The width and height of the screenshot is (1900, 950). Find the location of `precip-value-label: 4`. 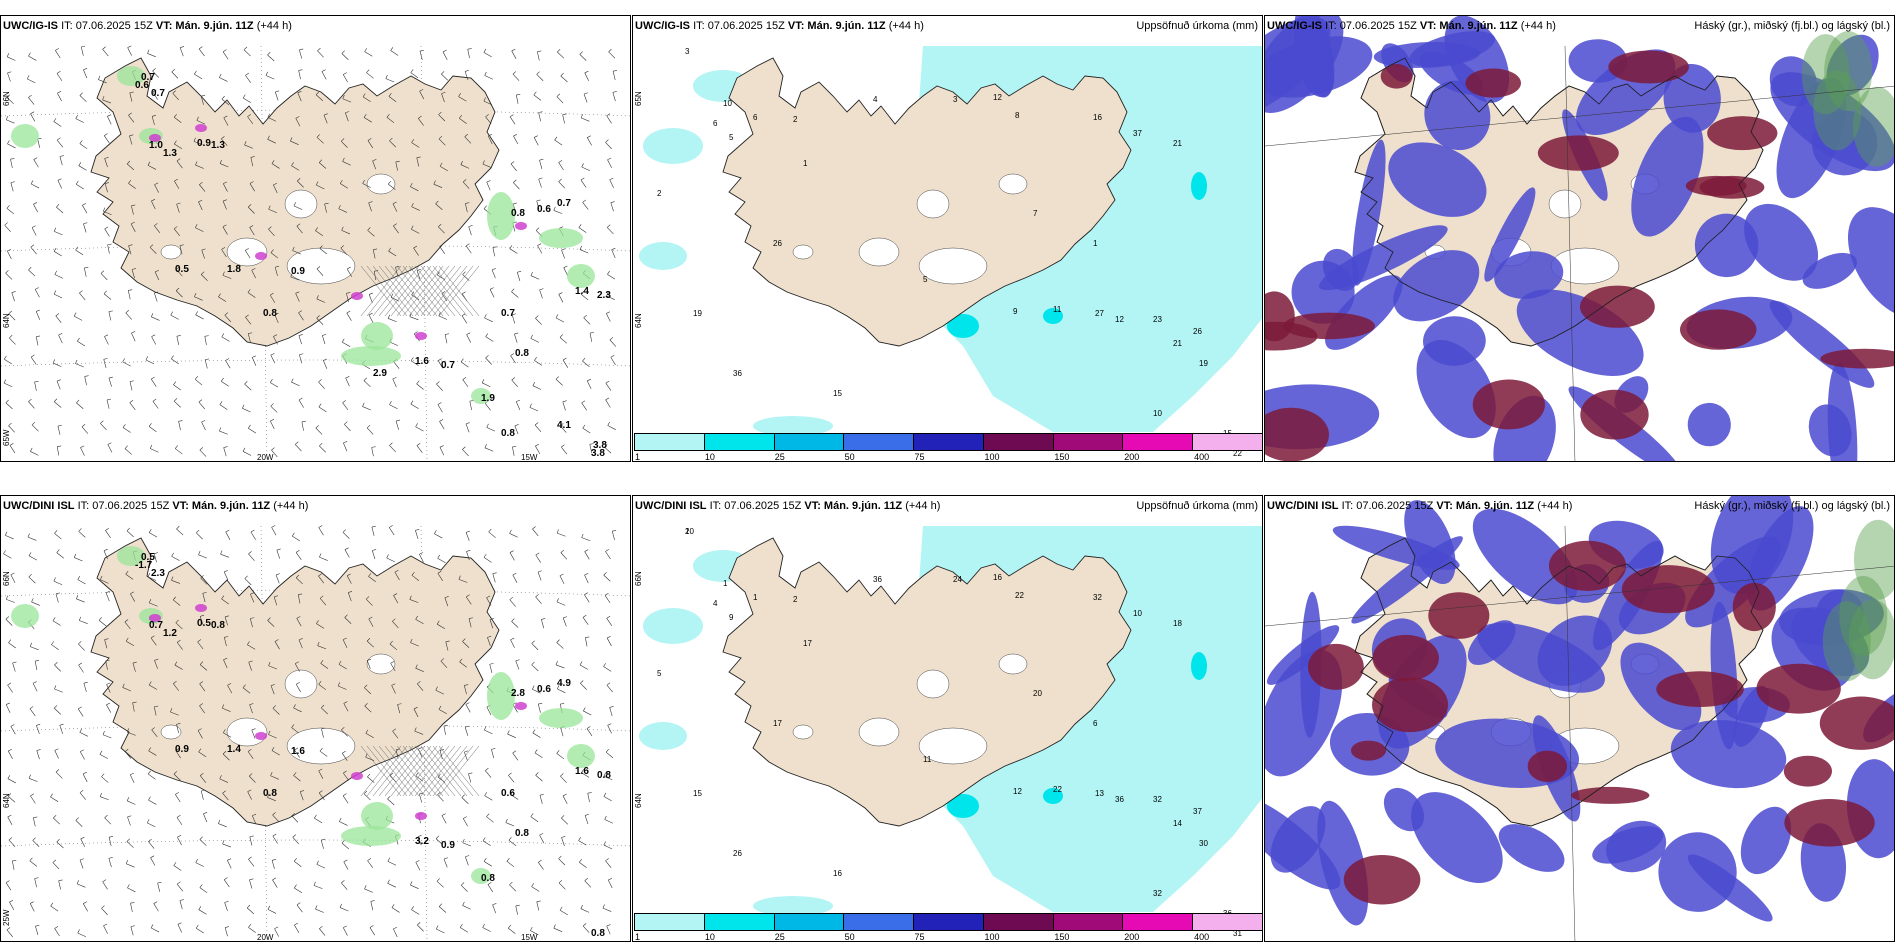

precip-value-label: 4 is located at coordinates (875, 99).